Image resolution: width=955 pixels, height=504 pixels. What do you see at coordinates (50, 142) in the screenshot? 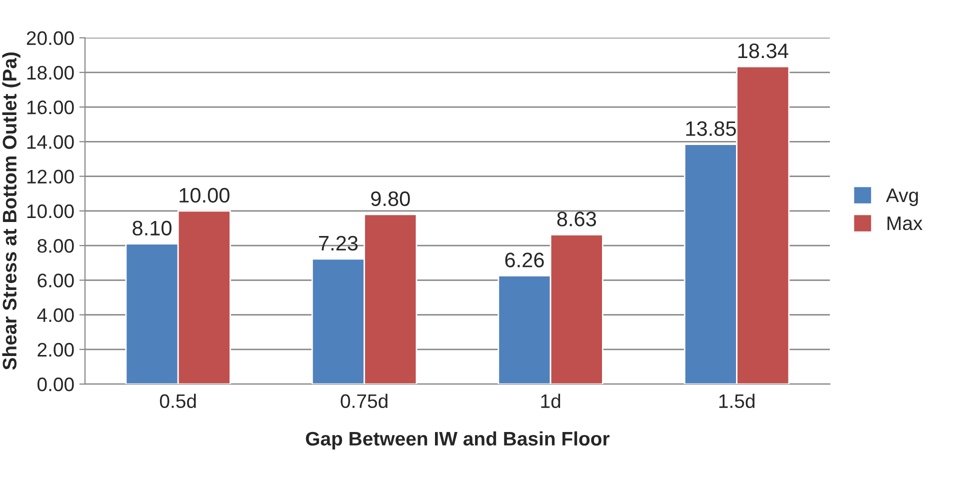
I see `y-tick-label: 14.00` at bounding box center [50, 142].